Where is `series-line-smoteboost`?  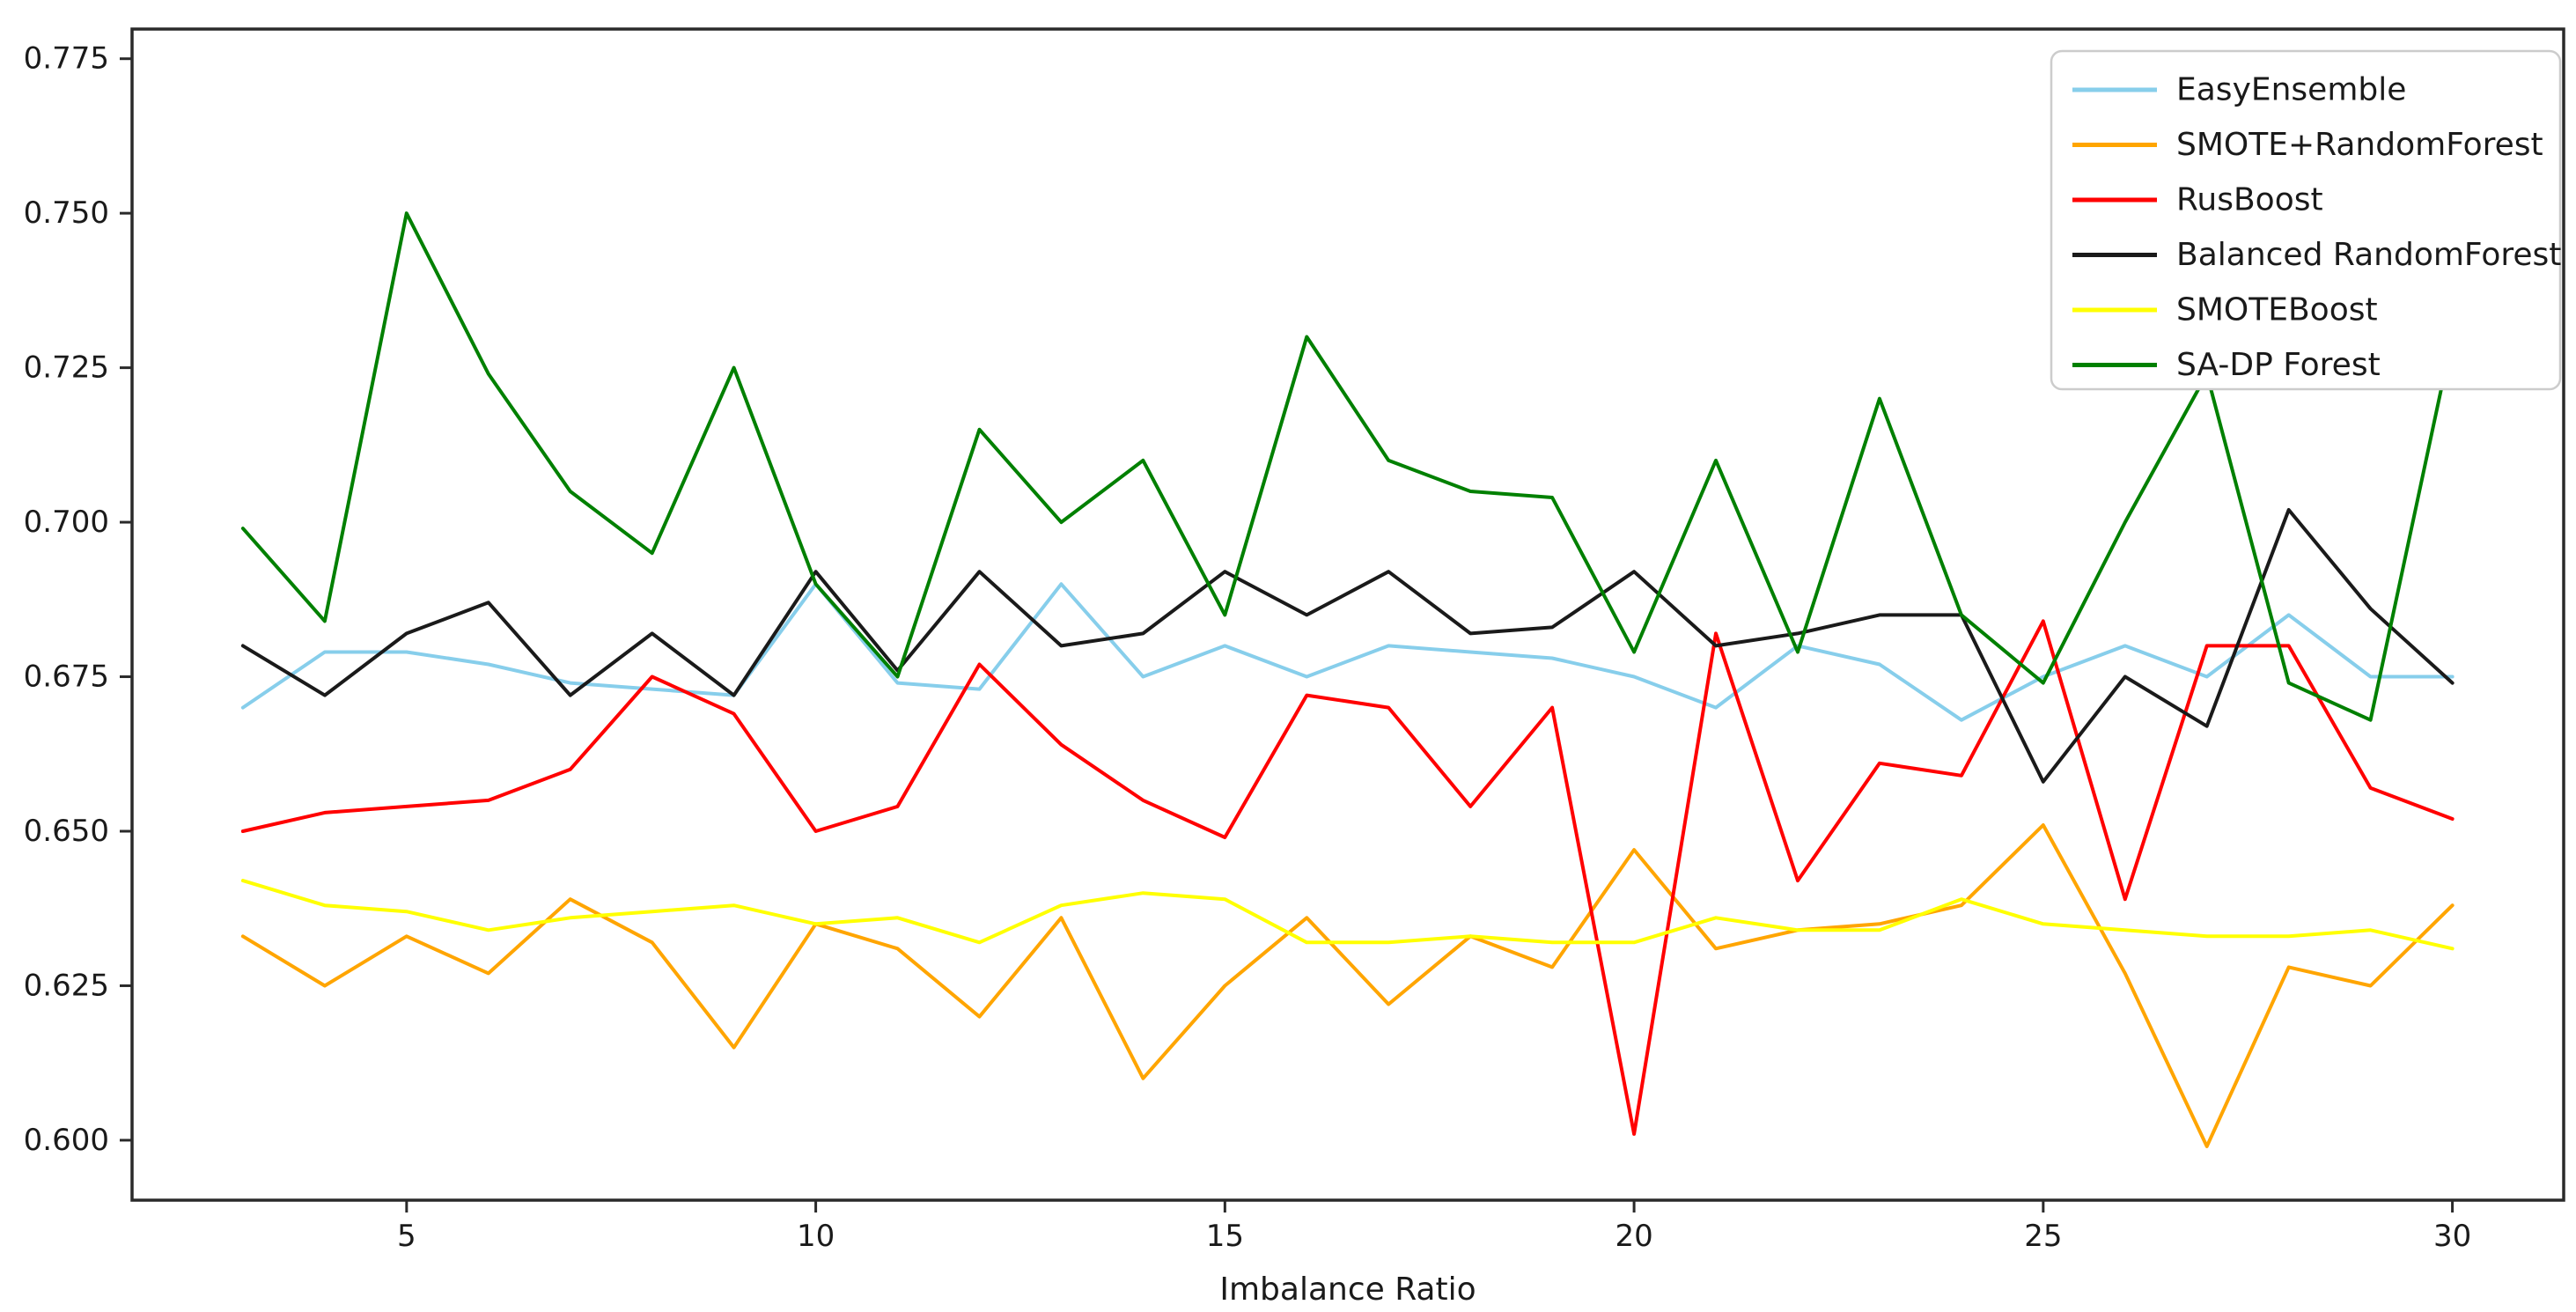 series-line-smoteboost is located at coordinates (1347, 915).